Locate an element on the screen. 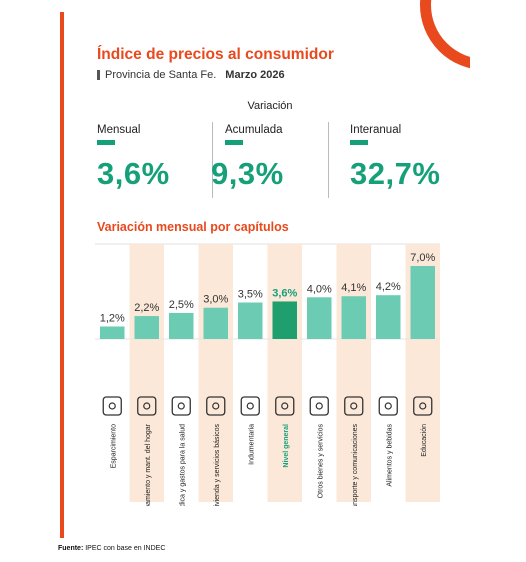 This screenshot has width=526, height=562. data-label: 3,5% is located at coordinates (250, 295).